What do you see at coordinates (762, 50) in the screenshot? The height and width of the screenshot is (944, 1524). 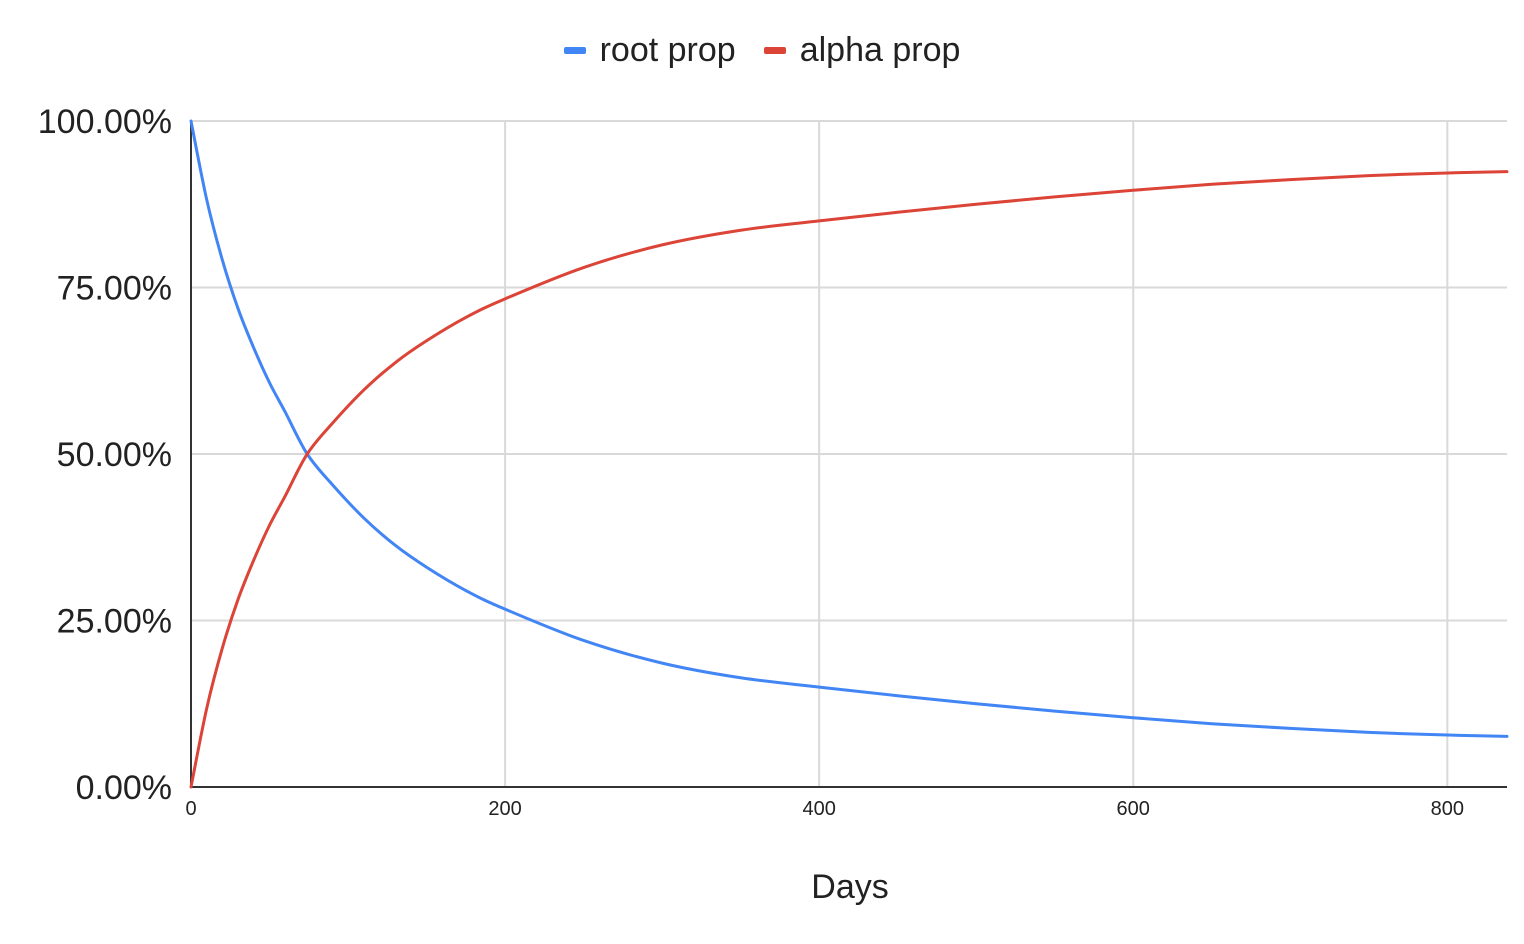 I see `legend: root prop alpha prop` at bounding box center [762, 50].